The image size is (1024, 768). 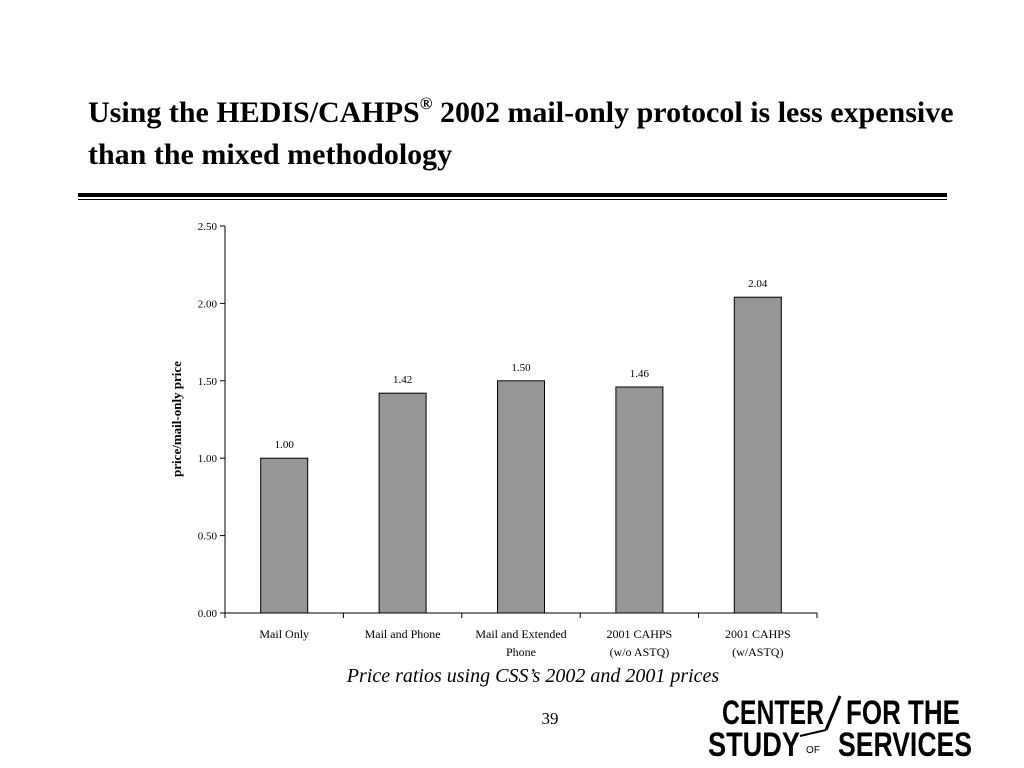 I want to click on y-tick-label: 1.50, so click(x=208, y=382).